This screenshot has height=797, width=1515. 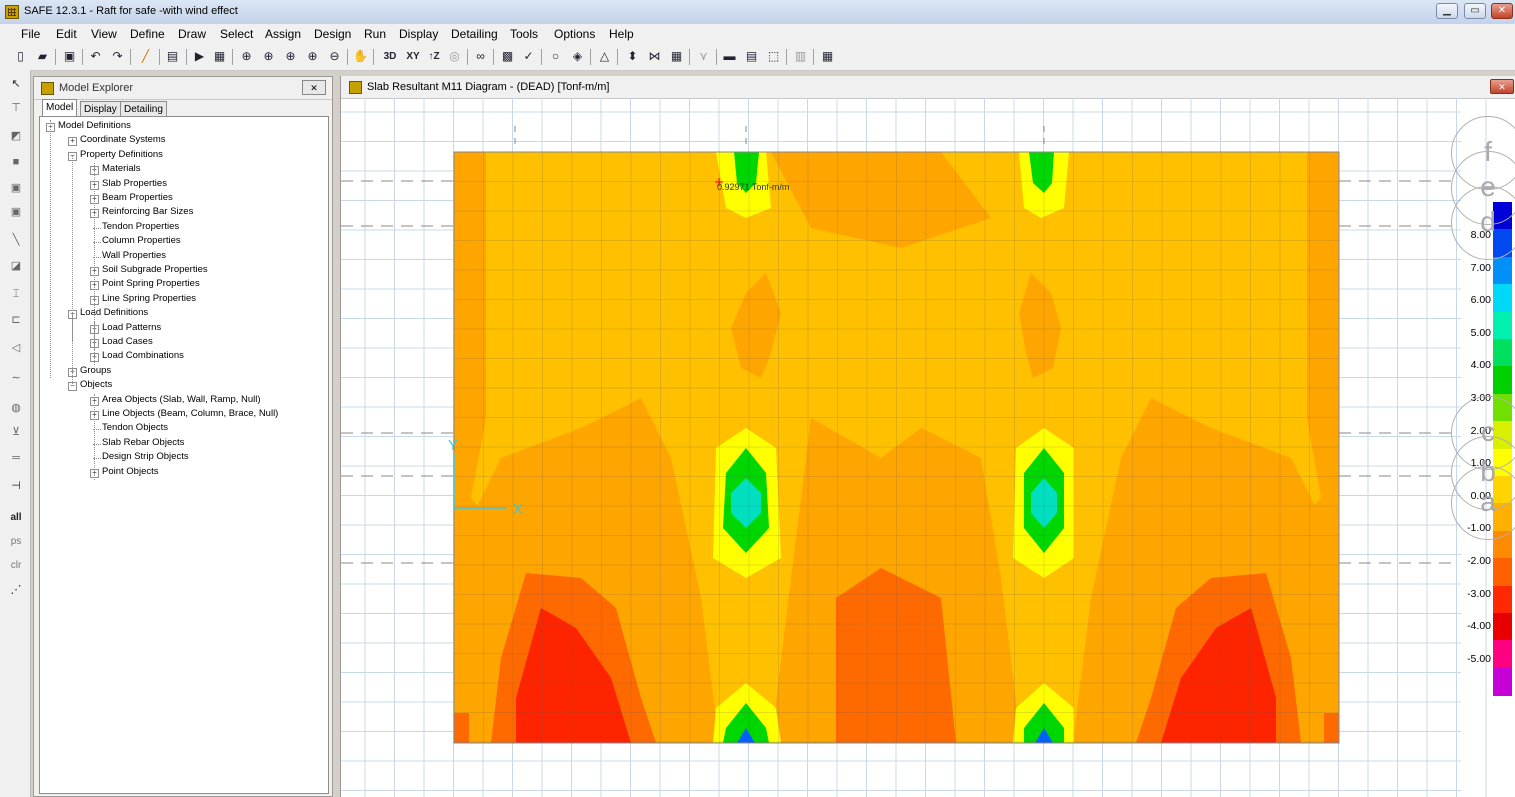 What do you see at coordinates (827, 56) in the screenshot?
I see `table-icon: ▦` at bounding box center [827, 56].